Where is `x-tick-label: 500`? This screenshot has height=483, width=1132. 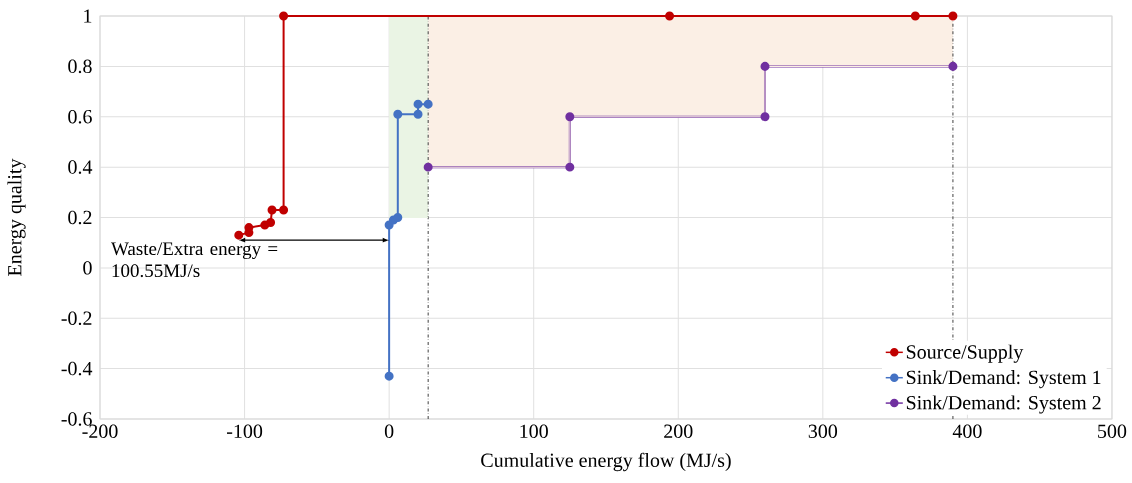 x-tick-label: 500 is located at coordinates (1112, 431).